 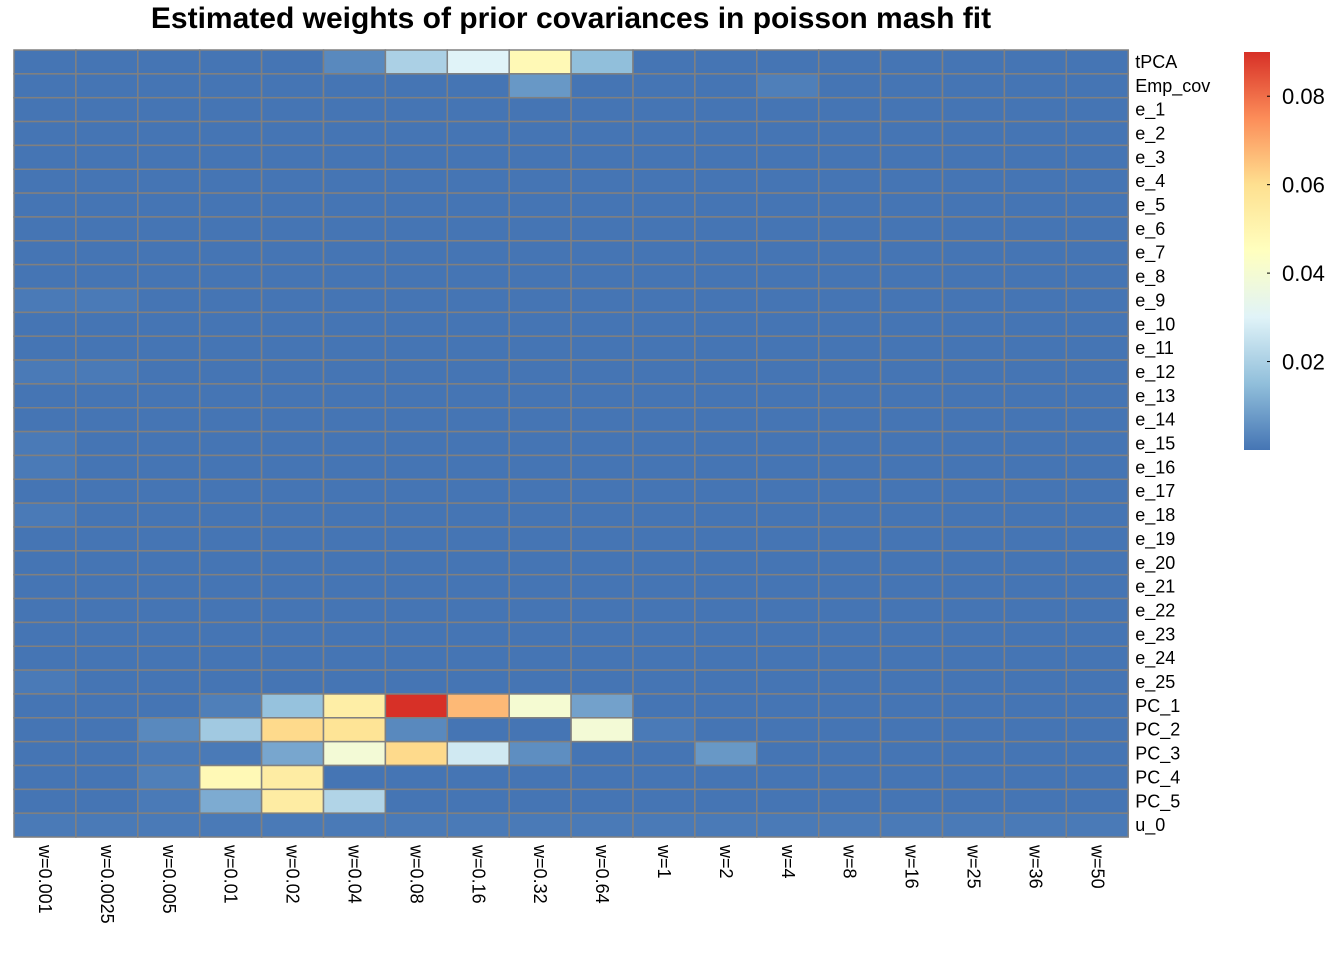 What do you see at coordinates (107, 884) in the screenshot?
I see `column-label: w=0.0025` at bounding box center [107, 884].